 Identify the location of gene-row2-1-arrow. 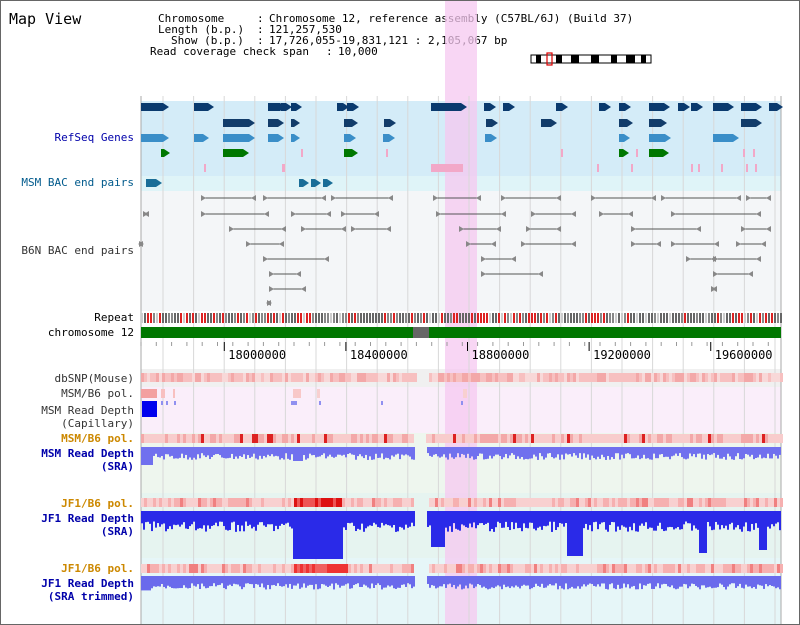
(281, 123).